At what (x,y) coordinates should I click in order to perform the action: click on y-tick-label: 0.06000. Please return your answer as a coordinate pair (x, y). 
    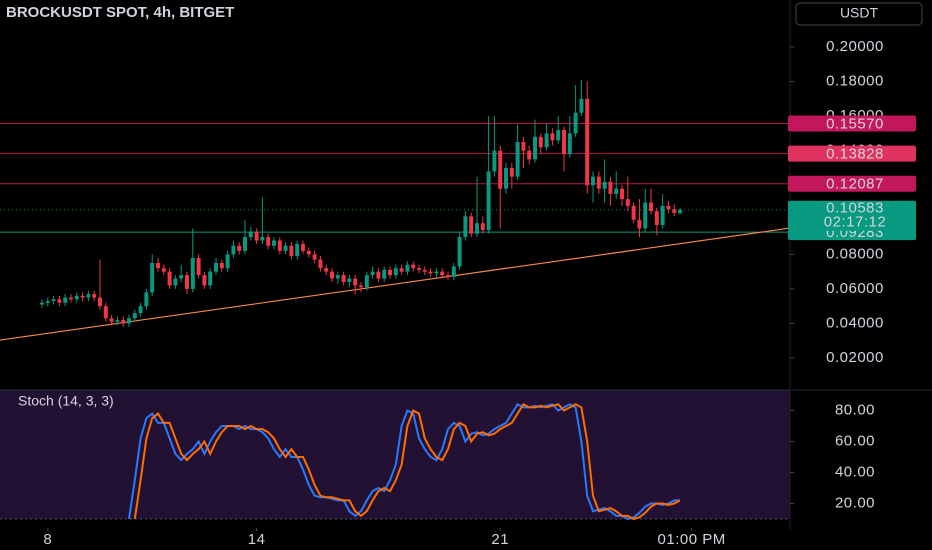
    Looking at the image, I should click on (855, 288).